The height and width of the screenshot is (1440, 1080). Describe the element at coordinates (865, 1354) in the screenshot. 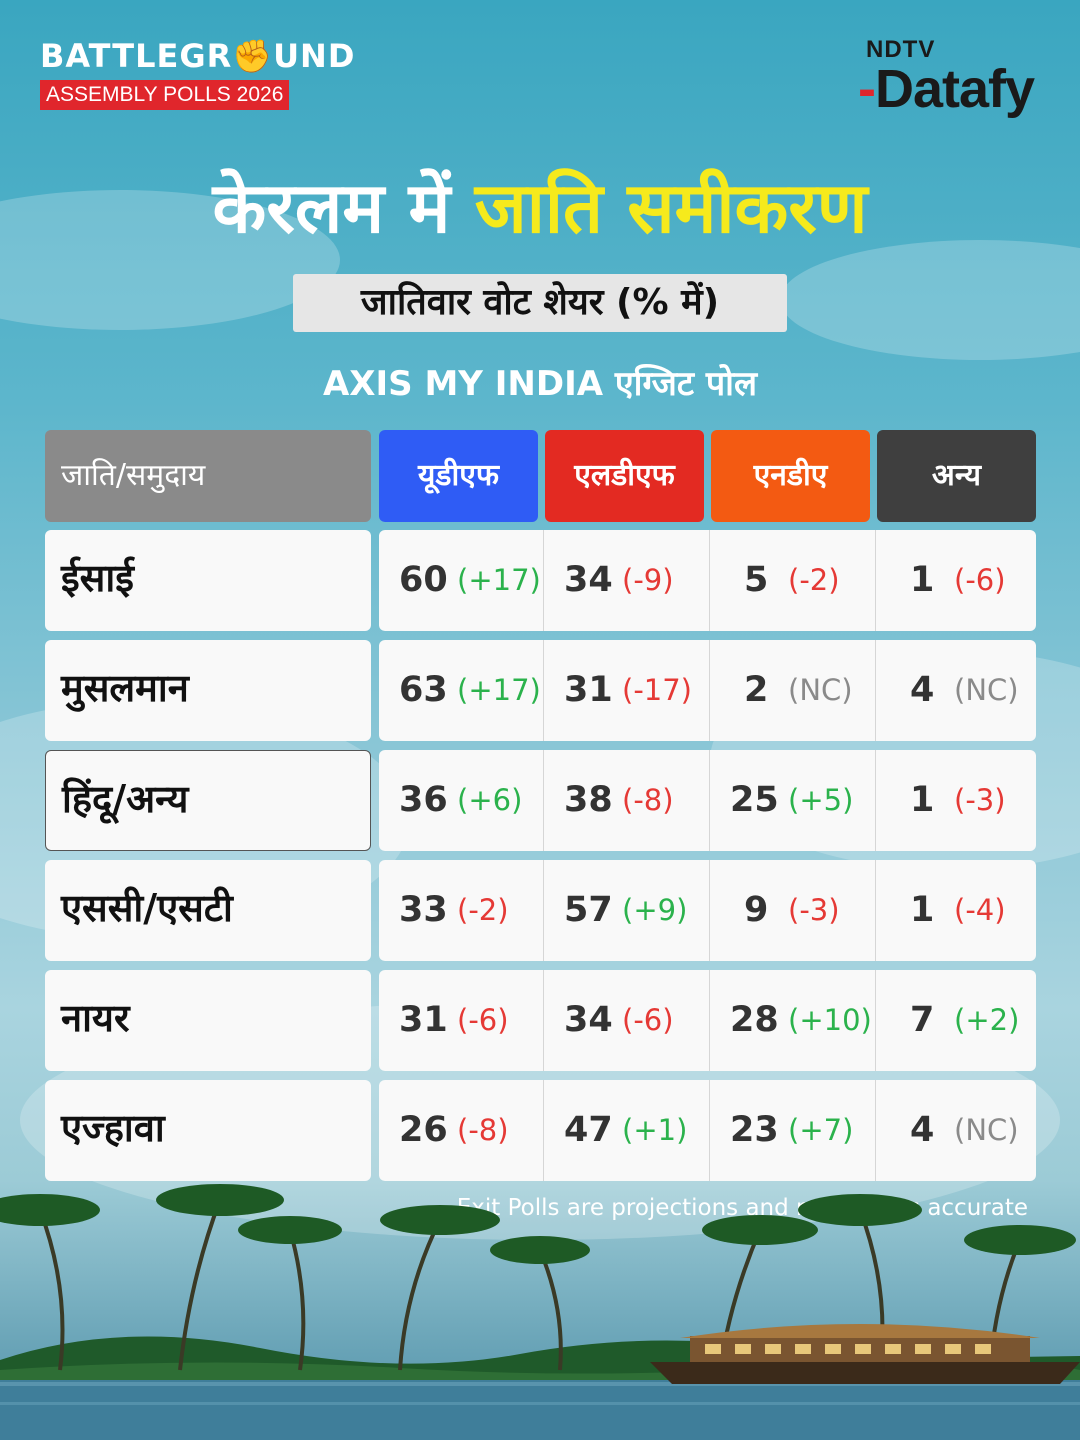

I see `houseboat-icon` at that location.